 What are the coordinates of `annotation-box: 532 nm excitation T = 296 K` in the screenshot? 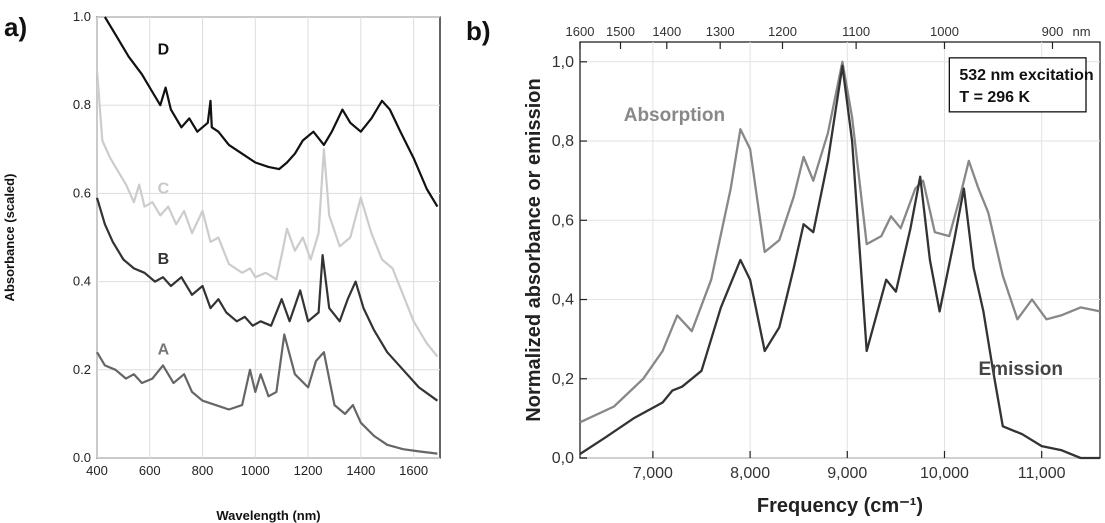 It's located at (1021, 85).